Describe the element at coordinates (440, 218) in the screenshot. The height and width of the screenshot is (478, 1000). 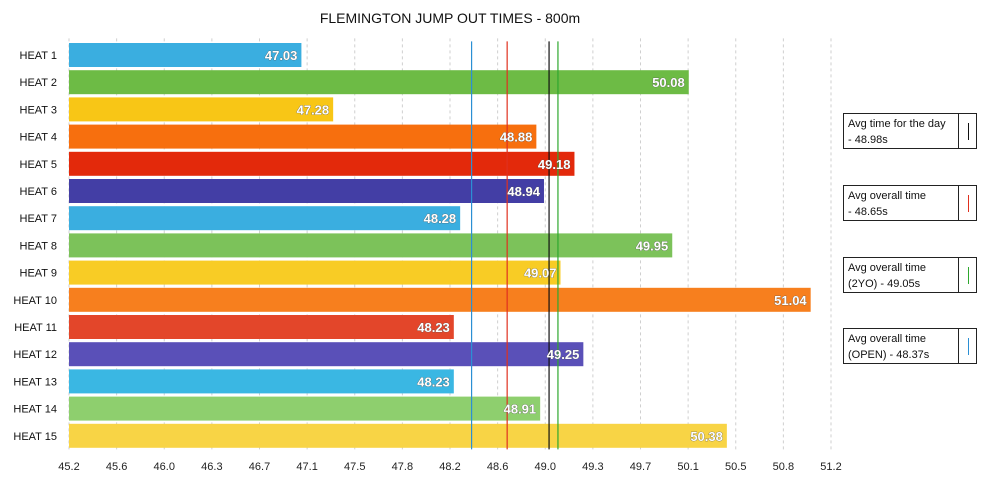
I see `value-label: 48.28` at that location.